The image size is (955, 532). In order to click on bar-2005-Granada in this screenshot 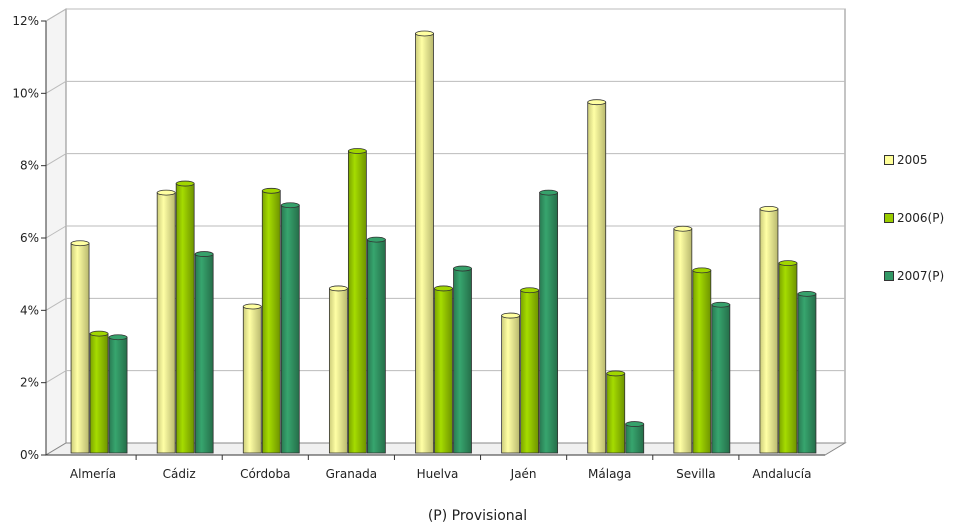, I will do `click(338, 371)`.